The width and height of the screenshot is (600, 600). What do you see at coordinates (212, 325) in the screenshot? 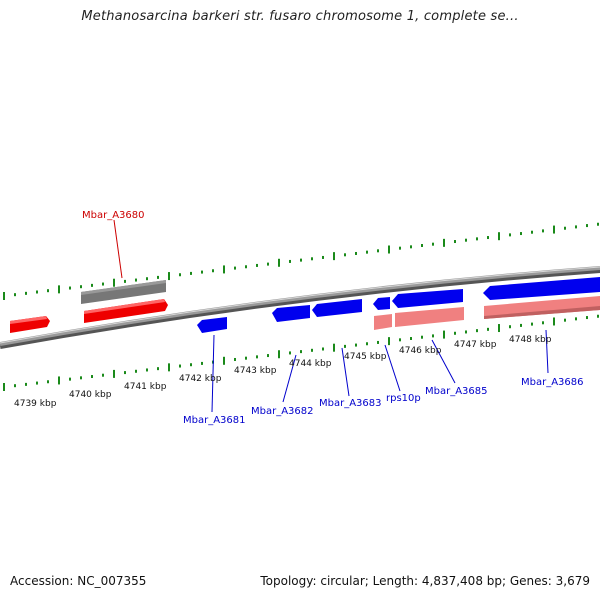
I see `gene-Mbar_A3681` at bounding box center [212, 325].